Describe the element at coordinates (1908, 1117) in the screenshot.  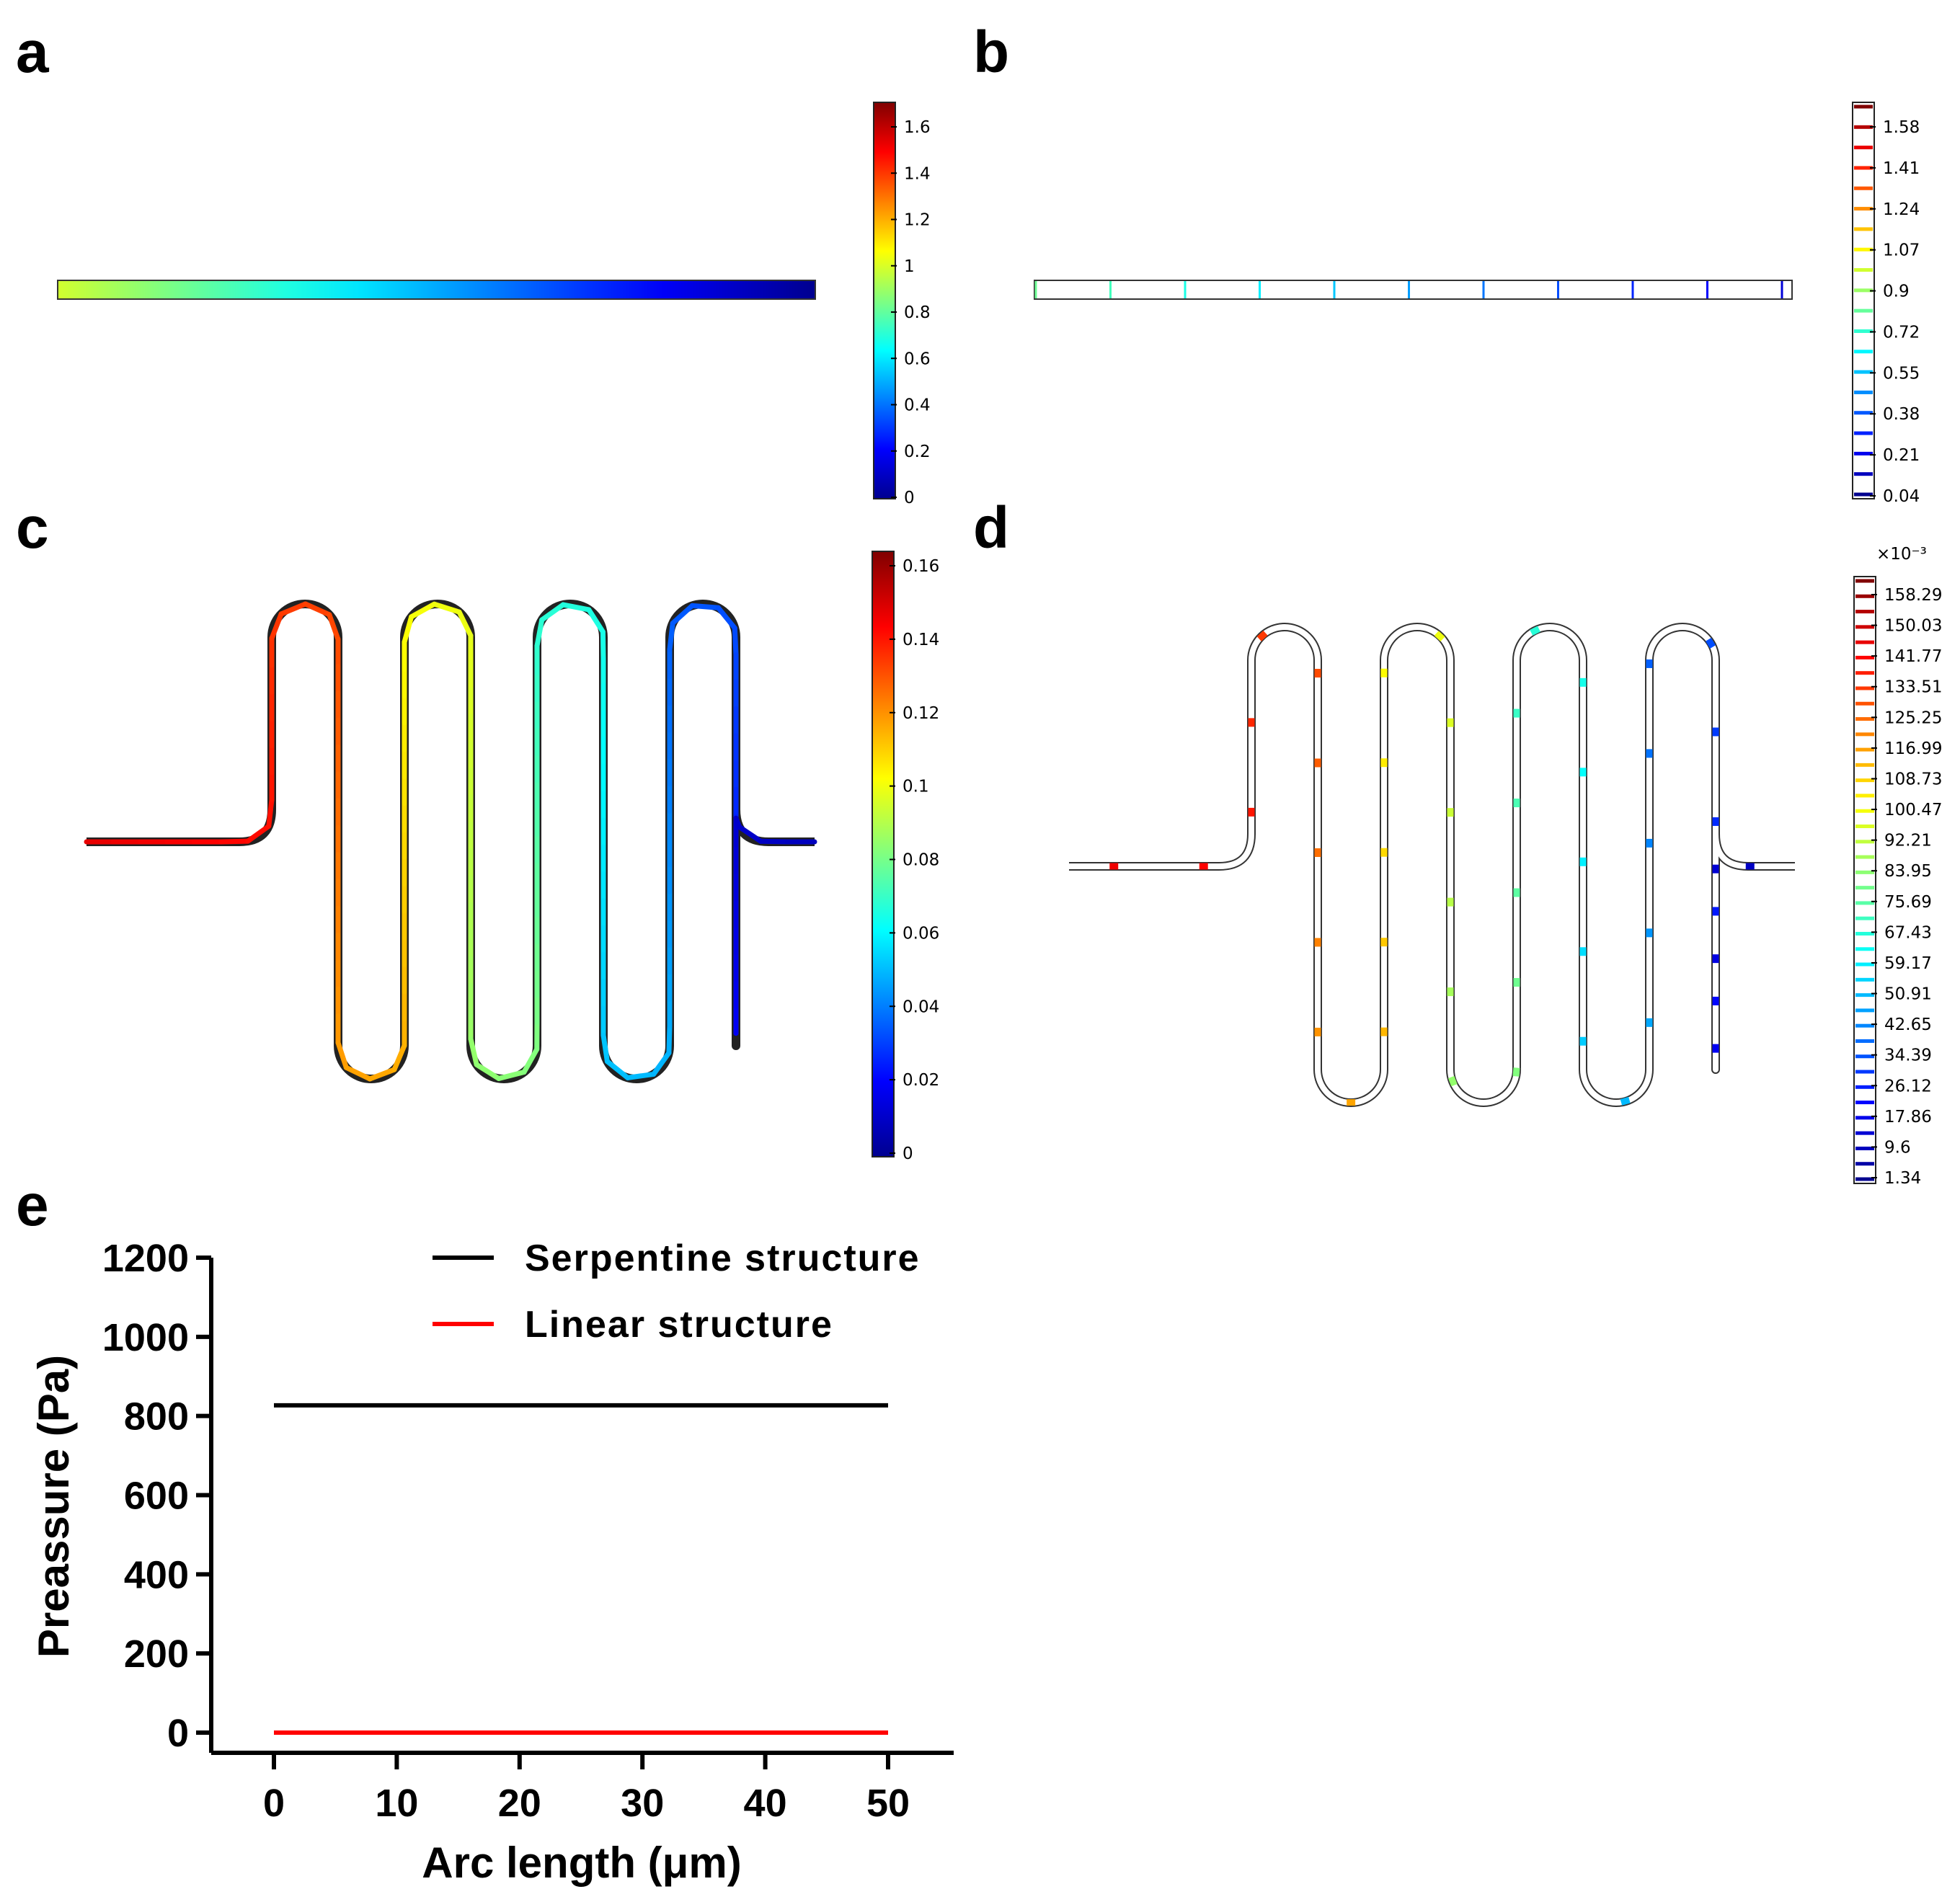
I see `colorbar-tick-label: 17.86` at that location.